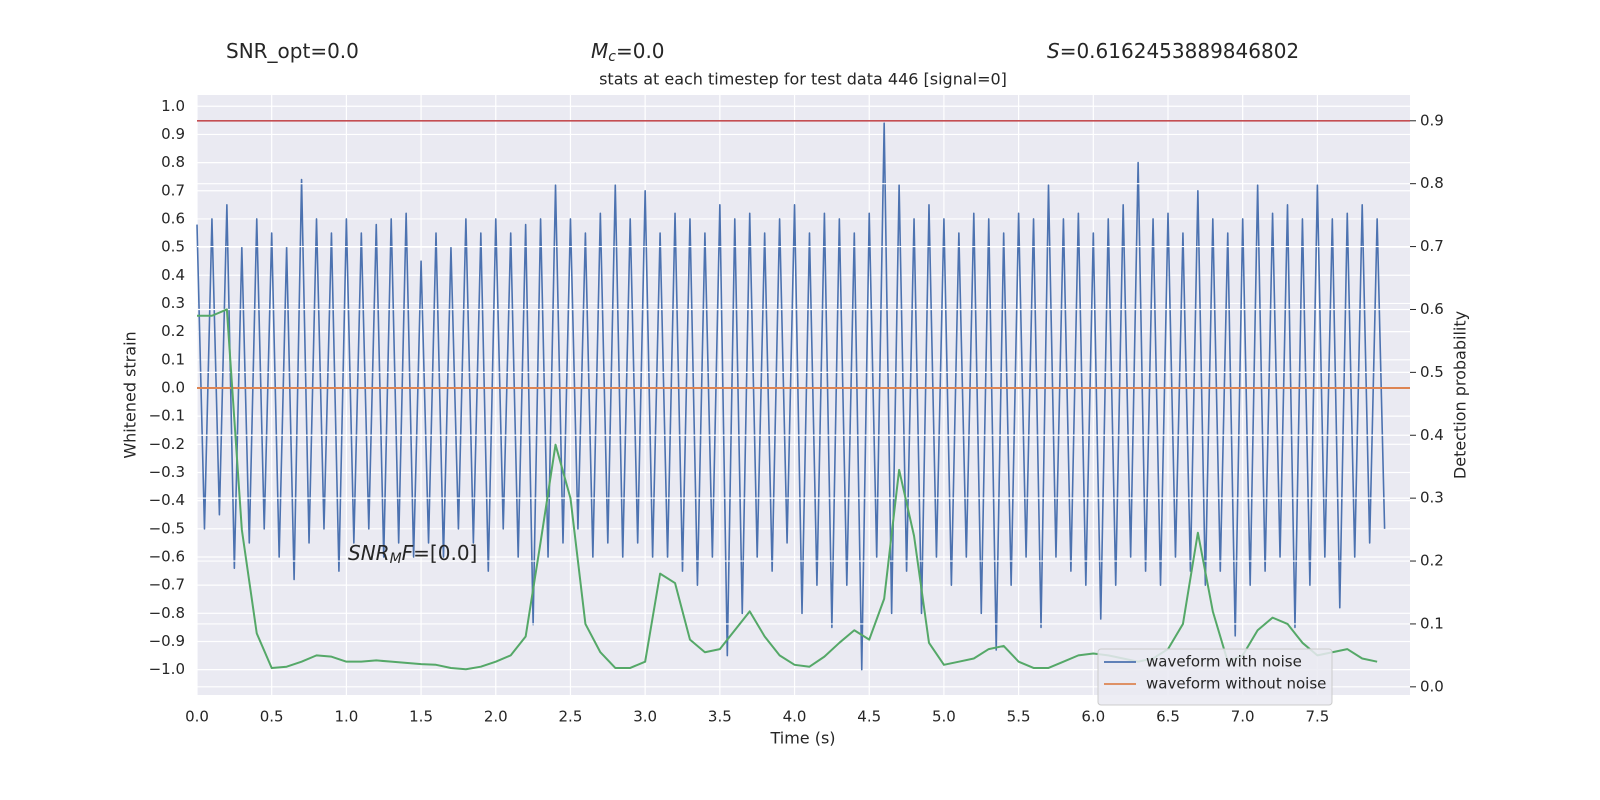 This screenshot has height=800, width=1600. I want to click on annotation: SNRMF=[0.0], so click(412, 554).